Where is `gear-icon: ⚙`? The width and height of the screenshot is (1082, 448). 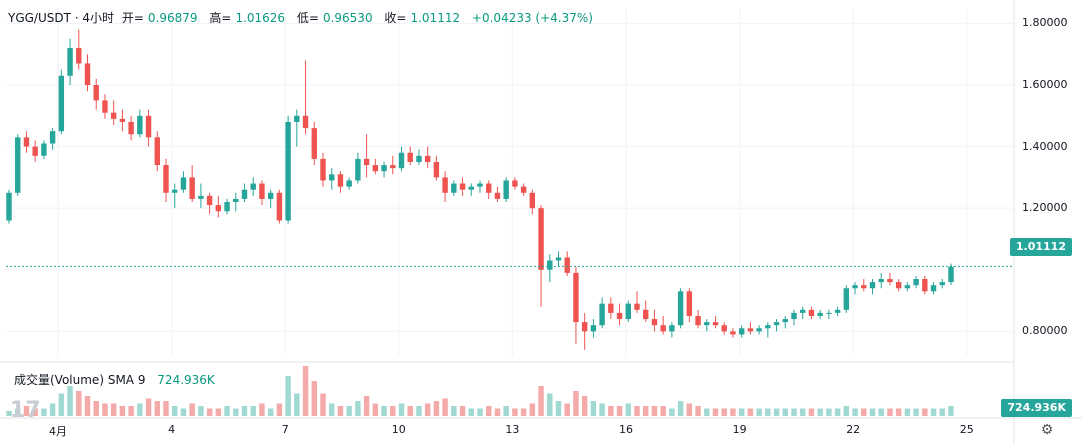
gear-icon: ⚙ is located at coordinates (1047, 430).